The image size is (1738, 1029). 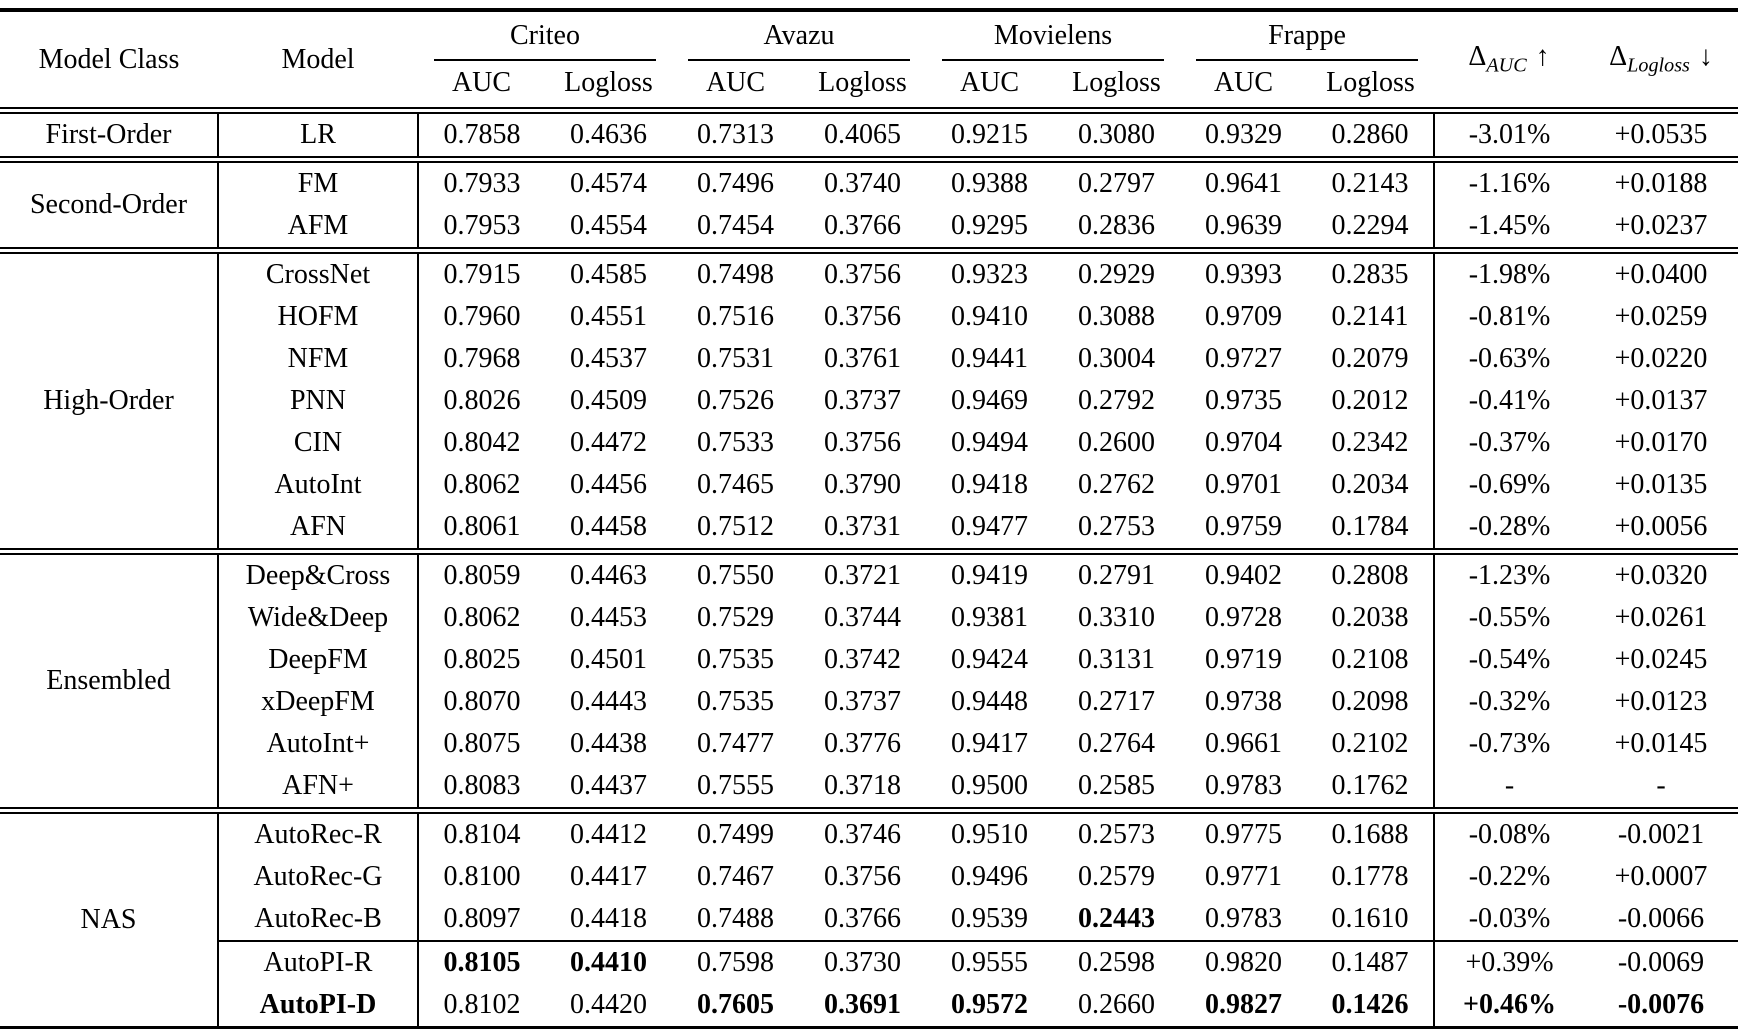 What do you see at coordinates (608, 1004) in the screenshot?
I see `metric-value-cell: 0.4420` at bounding box center [608, 1004].